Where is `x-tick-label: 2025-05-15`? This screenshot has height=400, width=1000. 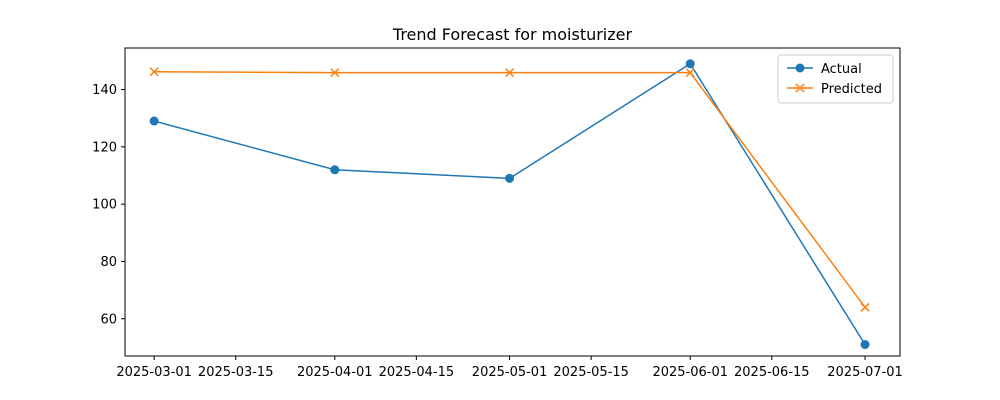
x-tick-label: 2025-05-15 is located at coordinates (591, 372).